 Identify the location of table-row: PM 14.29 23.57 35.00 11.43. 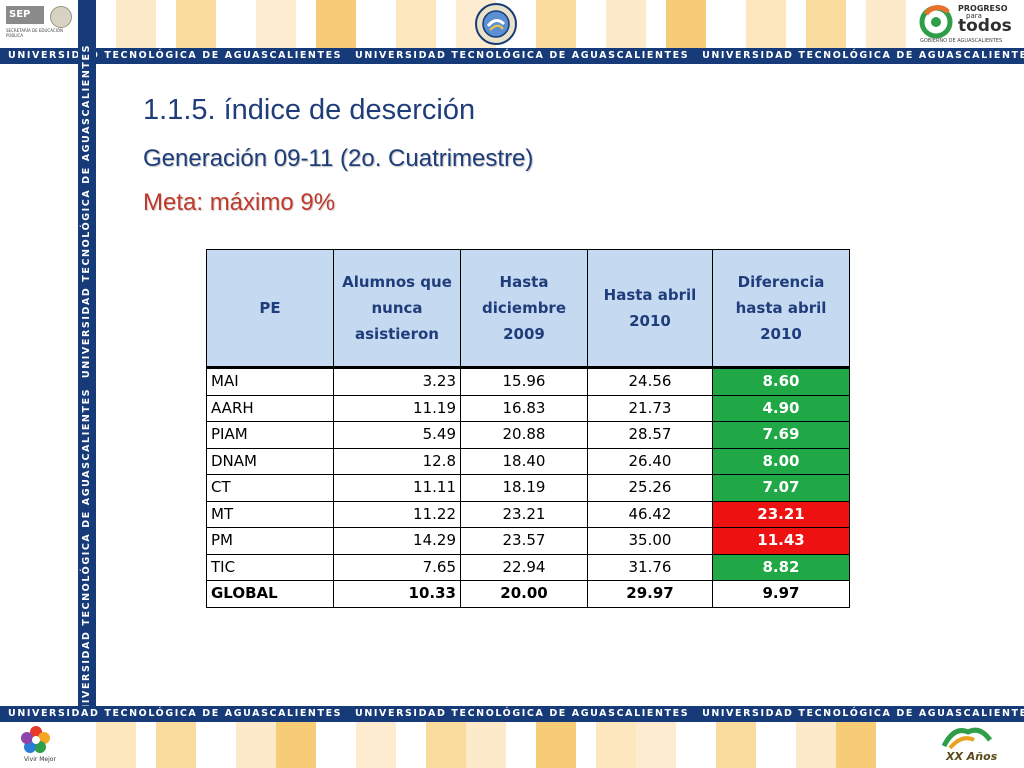
(528, 541).